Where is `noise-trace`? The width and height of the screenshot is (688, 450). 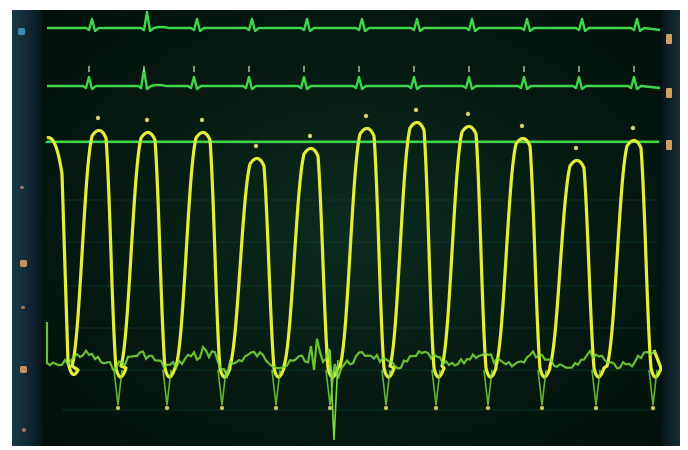
noise-trace is located at coordinates (351, 352).